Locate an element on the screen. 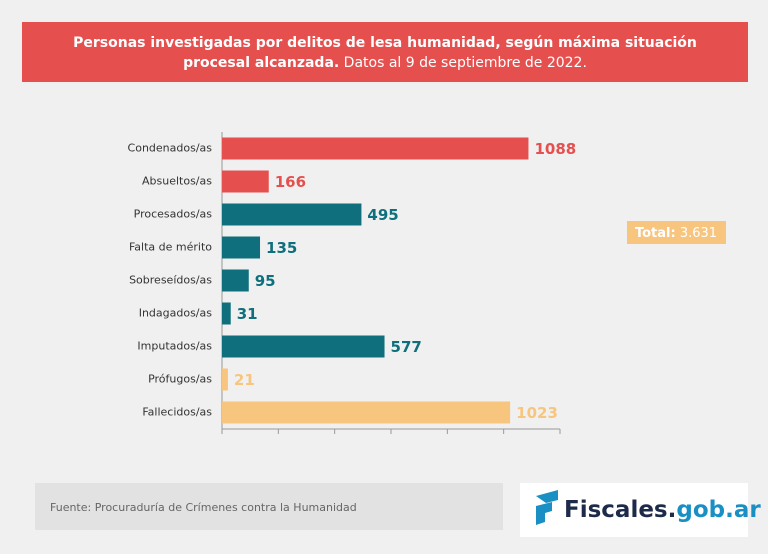 This screenshot has width=768, height=554. y-tick-label: Absueltos/as is located at coordinates (177, 181).